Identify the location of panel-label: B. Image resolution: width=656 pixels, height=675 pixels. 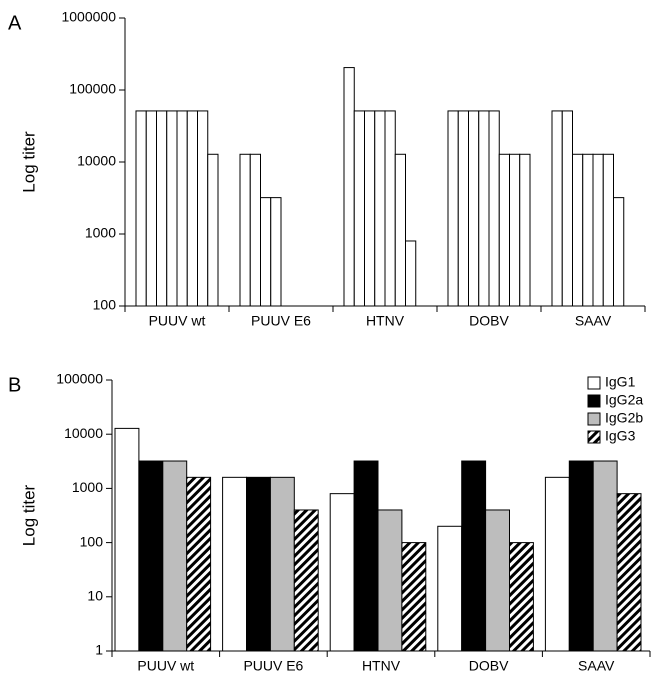
(14, 385).